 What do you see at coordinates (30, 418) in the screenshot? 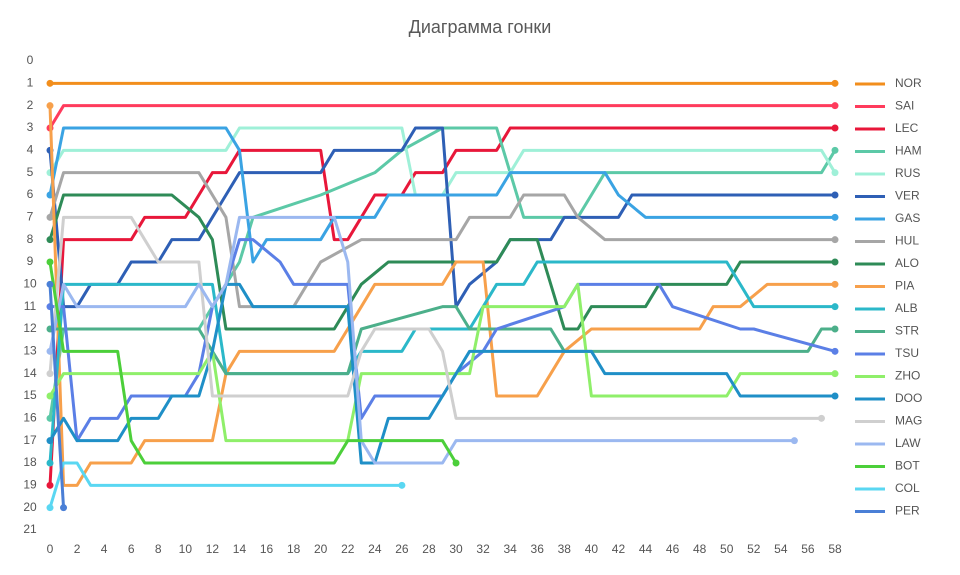
I see `y-tick-label: 16` at bounding box center [30, 418].